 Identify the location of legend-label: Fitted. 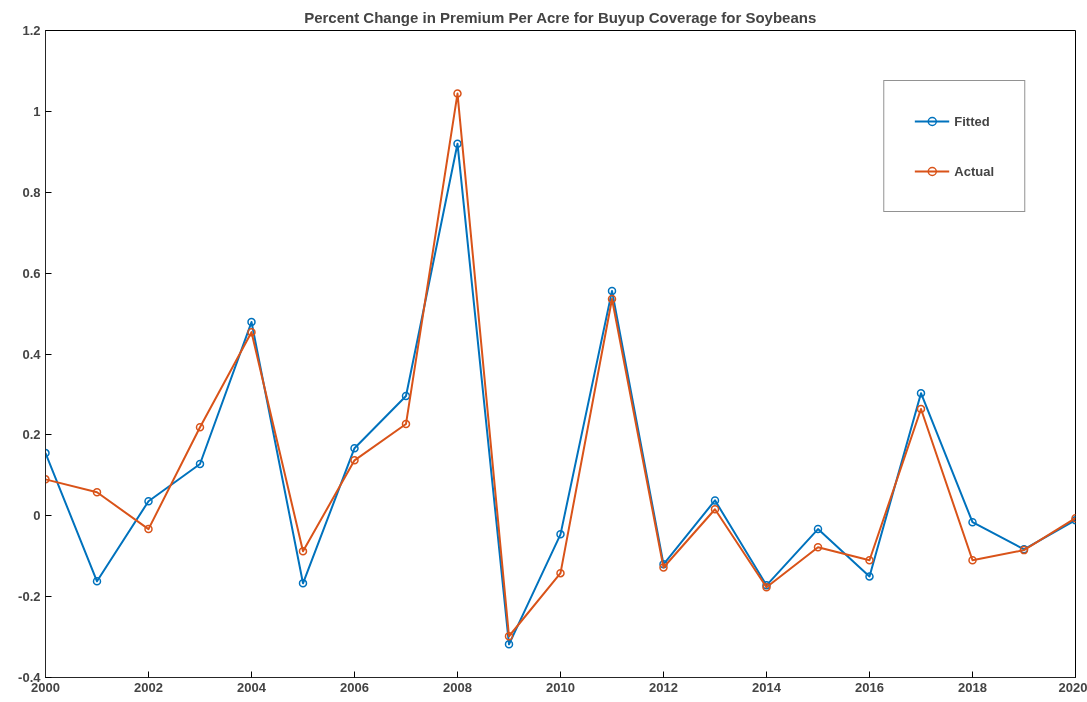
(972, 121).